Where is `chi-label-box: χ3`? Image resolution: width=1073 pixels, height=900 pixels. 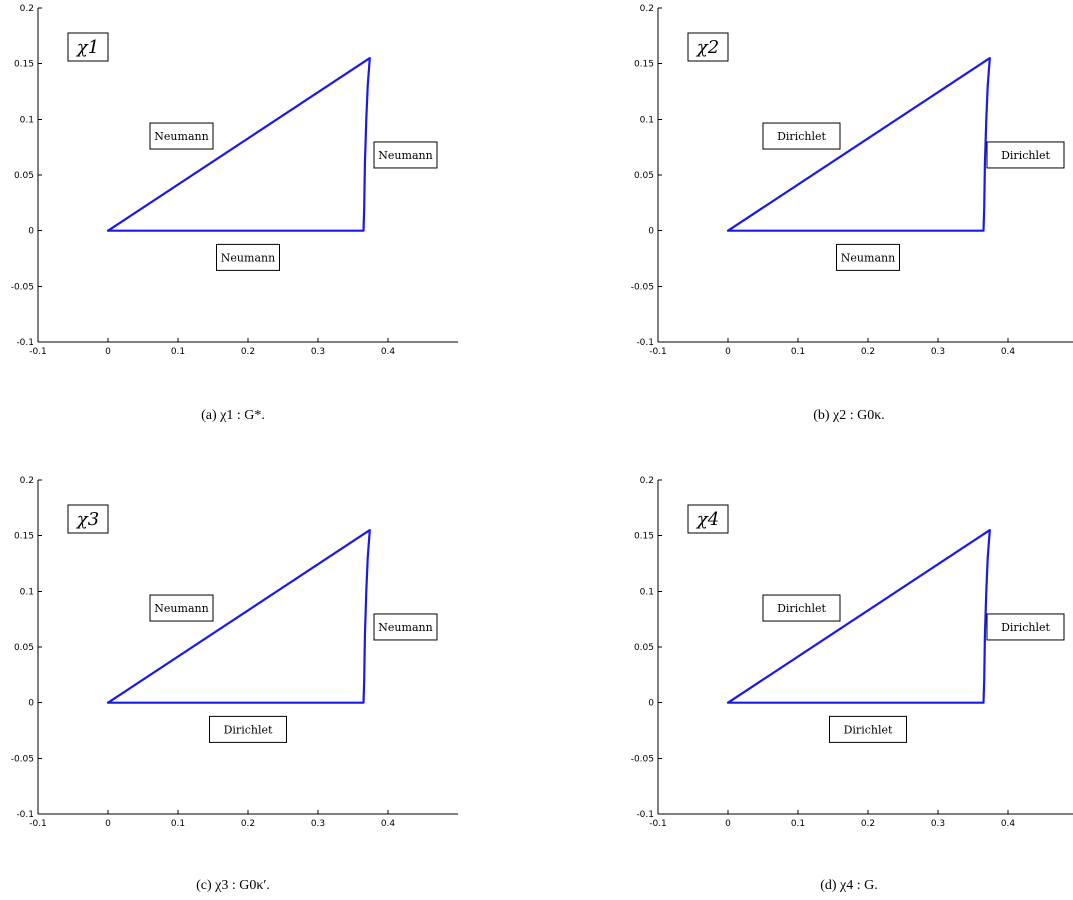
chi-label-box: χ3 is located at coordinates (88, 519).